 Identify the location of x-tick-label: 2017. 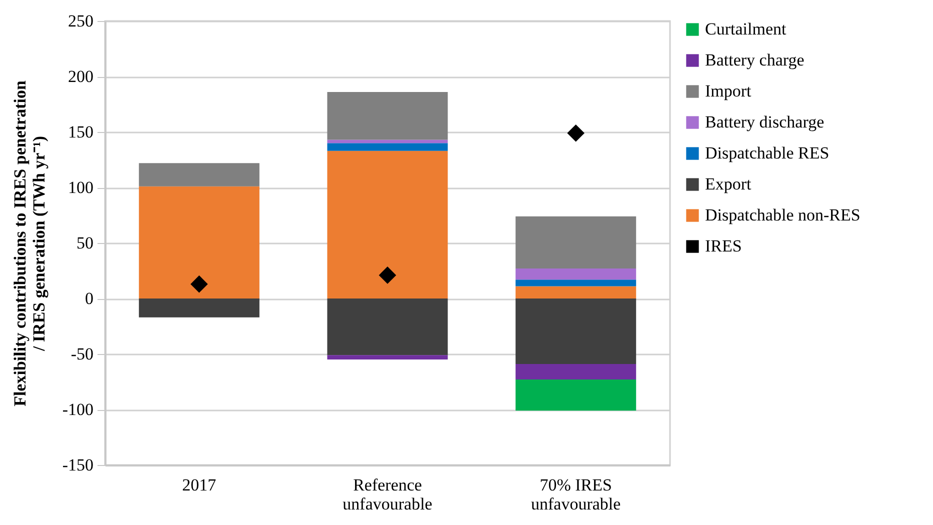
(199, 485).